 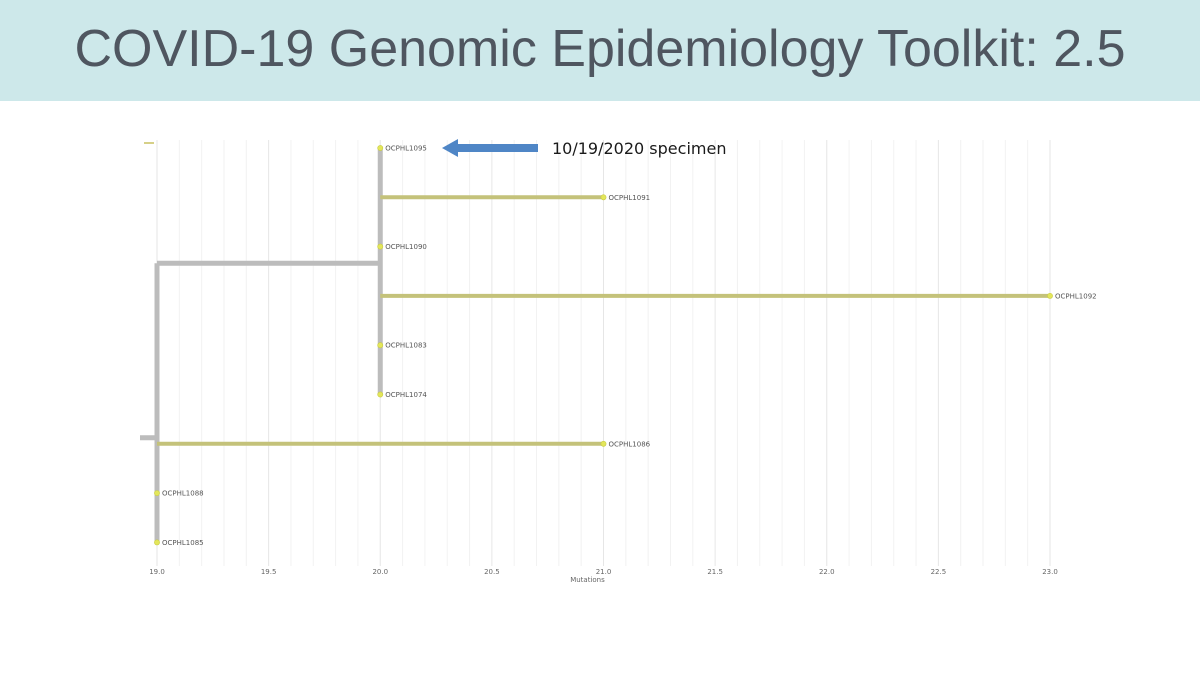 What do you see at coordinates (630, 198) in the screenshot?
I see `tip-label: OCPHL1091` at bounding box center [630, 198].